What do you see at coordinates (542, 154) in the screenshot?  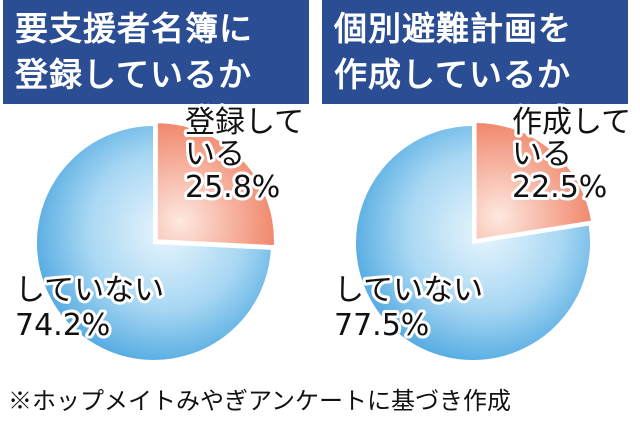 I see `slice-label-created-line-2: いる` at bounding box center [542, 154].